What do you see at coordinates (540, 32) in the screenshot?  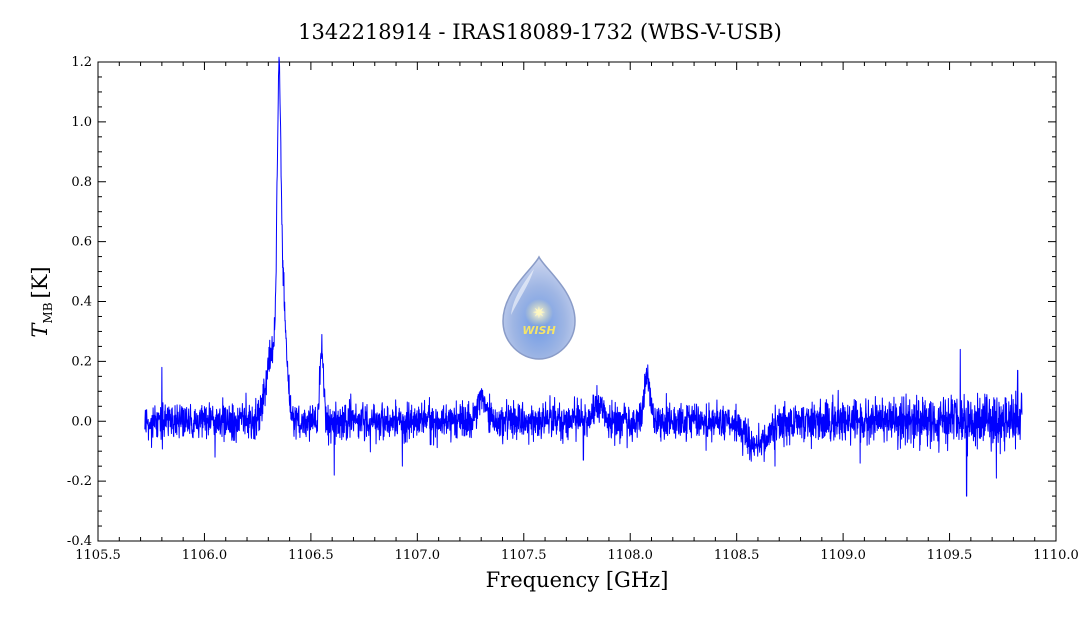 I see `chart-title: 1342218914 - IRAS18089-1732 (WBS-V-USB)` at bounding box center [540, 32].